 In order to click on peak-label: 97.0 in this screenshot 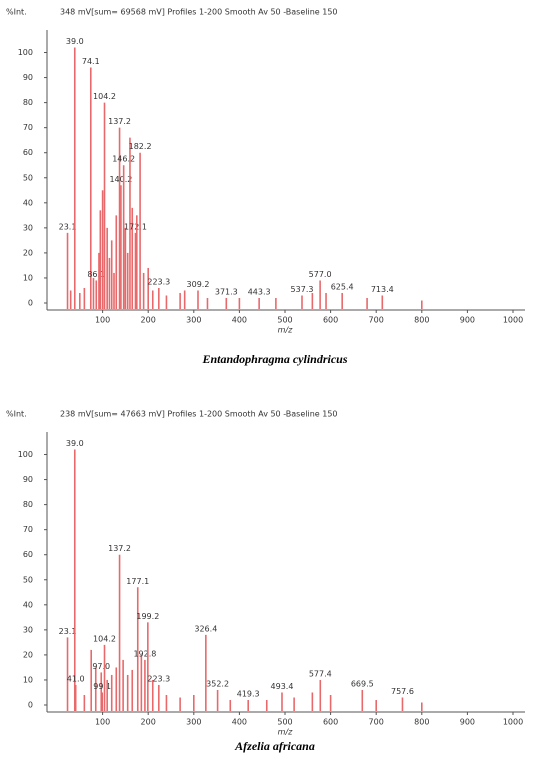, I will do `click(101, 666)`.